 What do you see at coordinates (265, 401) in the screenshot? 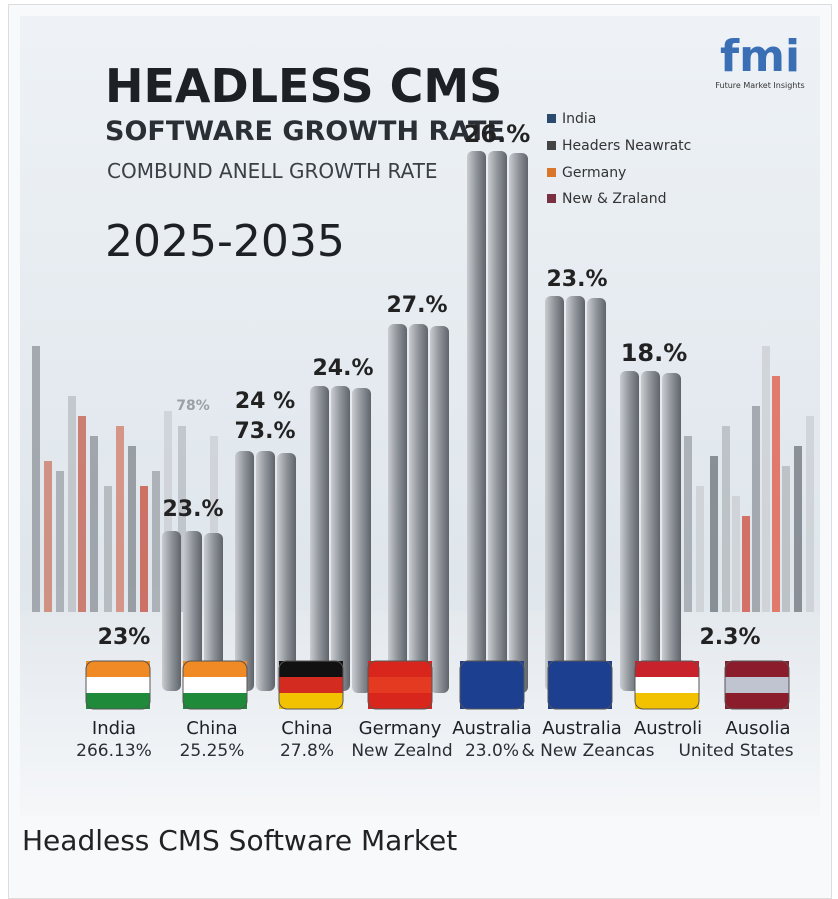
I see `bar-label: 24 %` at bounding box center [265, 401].